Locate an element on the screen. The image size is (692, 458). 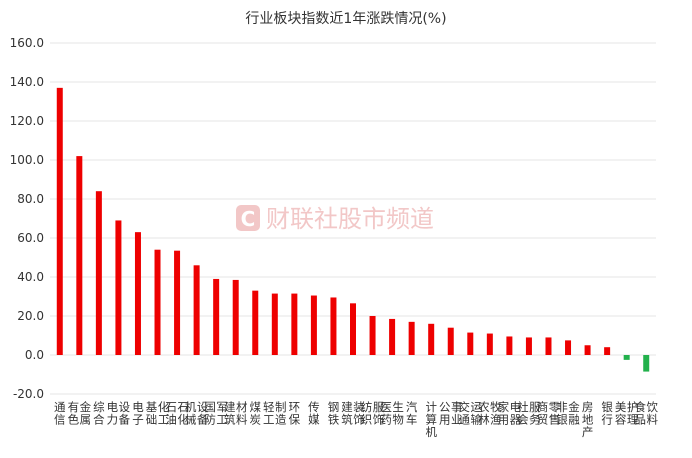
x-tick-label: 汽车 is located at coordinates (412, 413).